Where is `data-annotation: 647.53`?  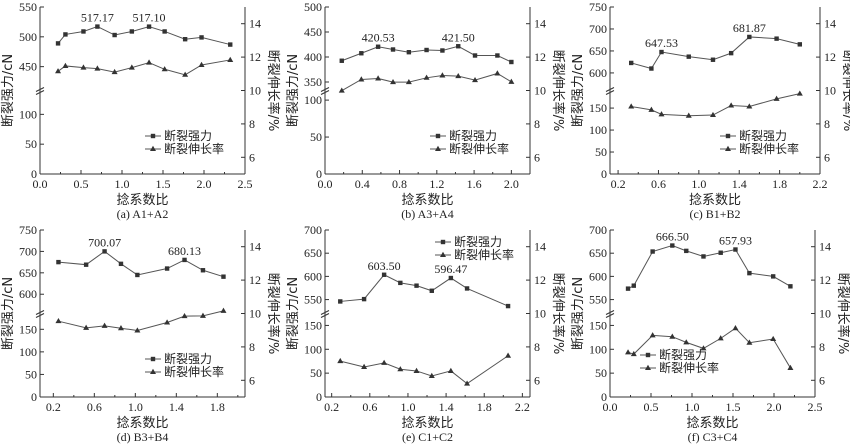 data-annotation: 647.53 is located at coordinates (661, 43).